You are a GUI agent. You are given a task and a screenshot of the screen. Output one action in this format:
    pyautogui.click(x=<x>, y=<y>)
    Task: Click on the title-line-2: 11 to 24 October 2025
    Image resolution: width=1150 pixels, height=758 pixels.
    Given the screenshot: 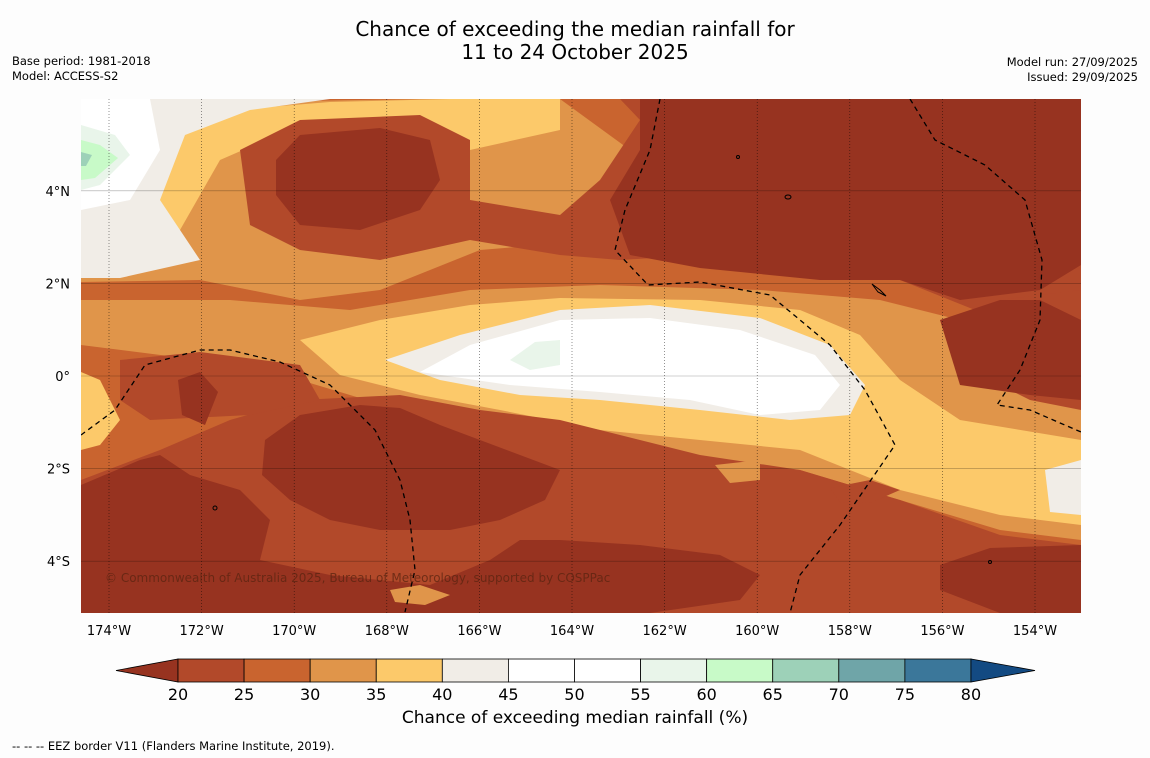 What is the action you would take?
    pyautogui.click(x=575, y=52)
    